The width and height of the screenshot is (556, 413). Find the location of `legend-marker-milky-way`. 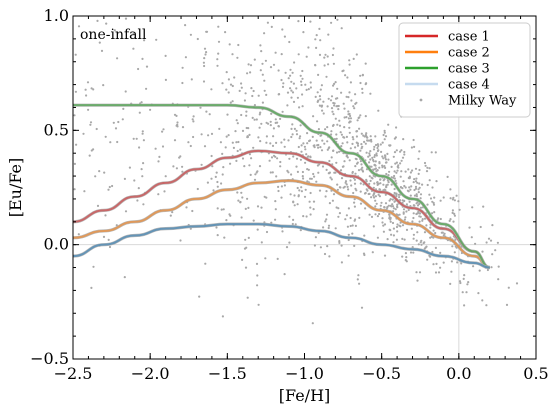

legend-marker-milky-way is located at coordinates (421, 100).